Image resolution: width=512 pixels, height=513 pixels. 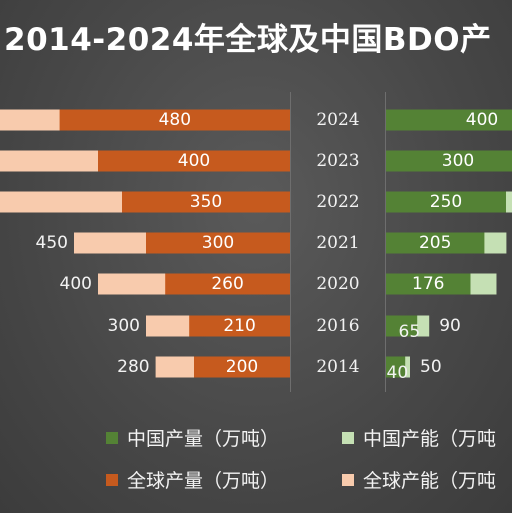 I want to click on legend-item-china-output: 中国产量（万吨）, so click(x=192, y=437).